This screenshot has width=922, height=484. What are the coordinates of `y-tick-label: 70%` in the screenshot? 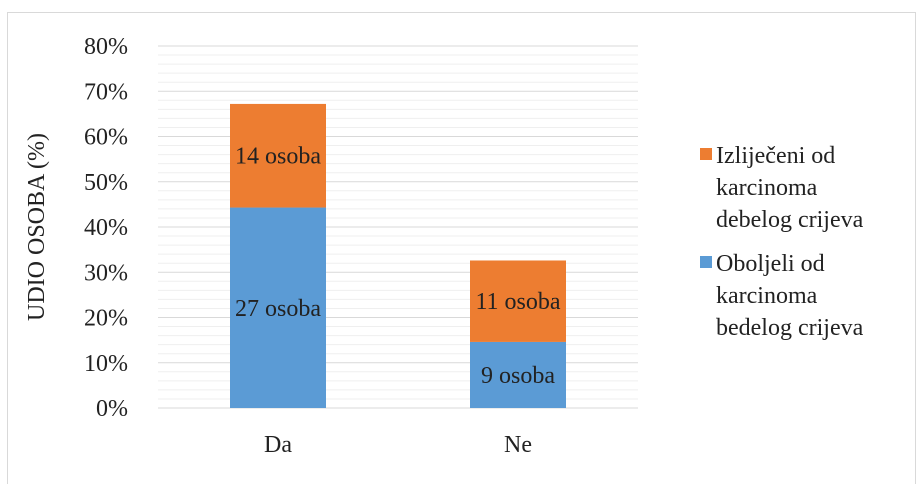 It's located at (106, 92).